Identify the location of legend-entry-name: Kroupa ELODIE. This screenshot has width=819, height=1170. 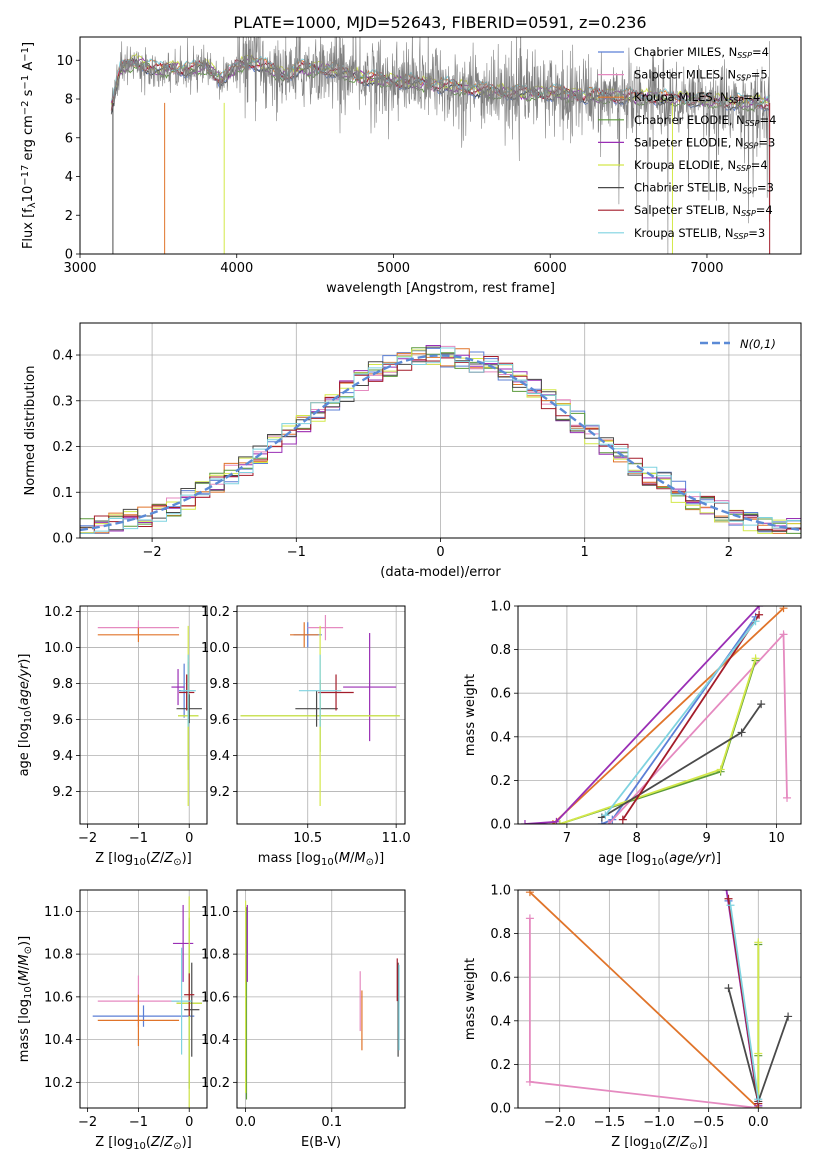
(677, 165).